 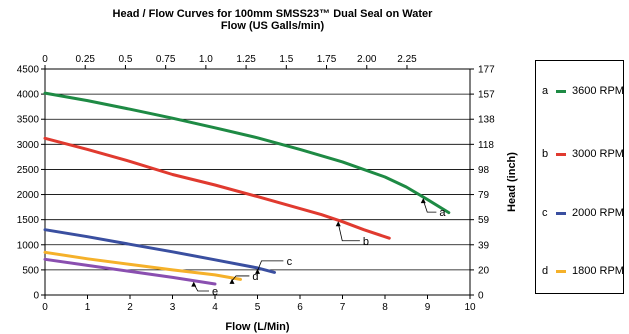 I want to click on right-tick-label: 20, so click(x=484, y=270).